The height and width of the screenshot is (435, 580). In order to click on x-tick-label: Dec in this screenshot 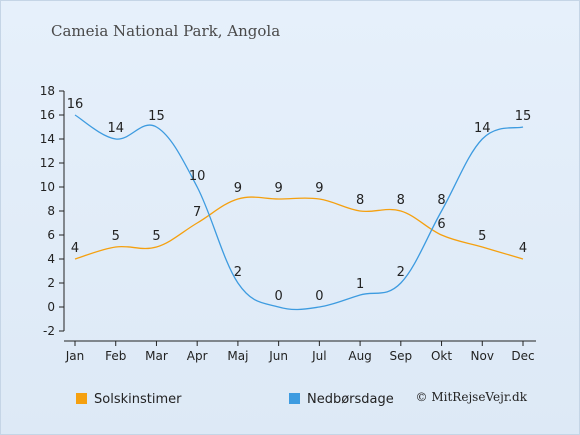, I will do `click(522, 356)`.